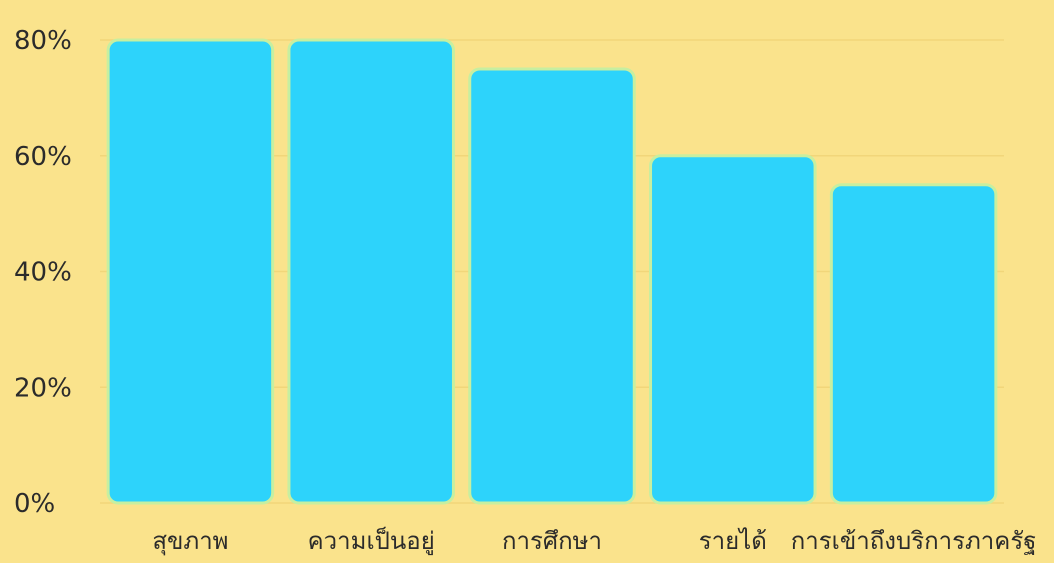 This screenshot has width=1054, height=563. What do you see at coordinates (914, 541) in the screenshot?
I see `x-category-label: การเข้าถึงบริการภาครัฐ` at bounding box center [914, 541].